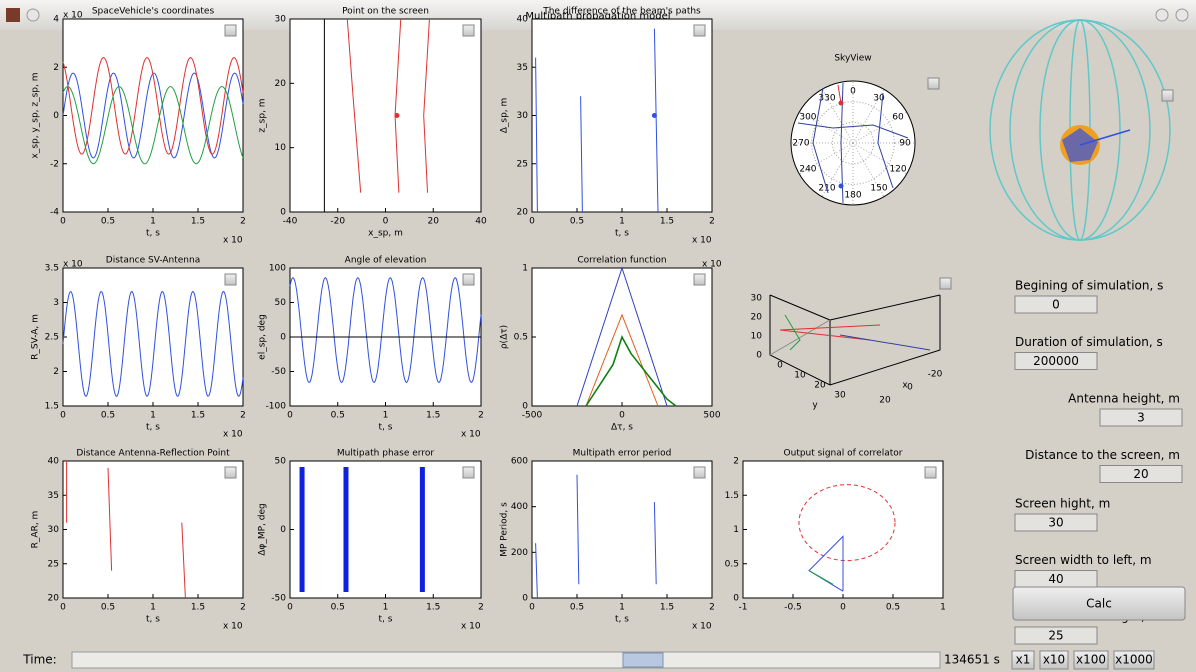  I want to click on skyview-label: 330, so click(826, 98).